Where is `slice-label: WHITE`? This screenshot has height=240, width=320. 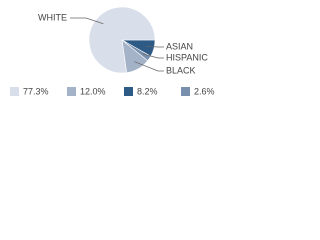 slice-label: WHITE is located at coordinates (52, 17).